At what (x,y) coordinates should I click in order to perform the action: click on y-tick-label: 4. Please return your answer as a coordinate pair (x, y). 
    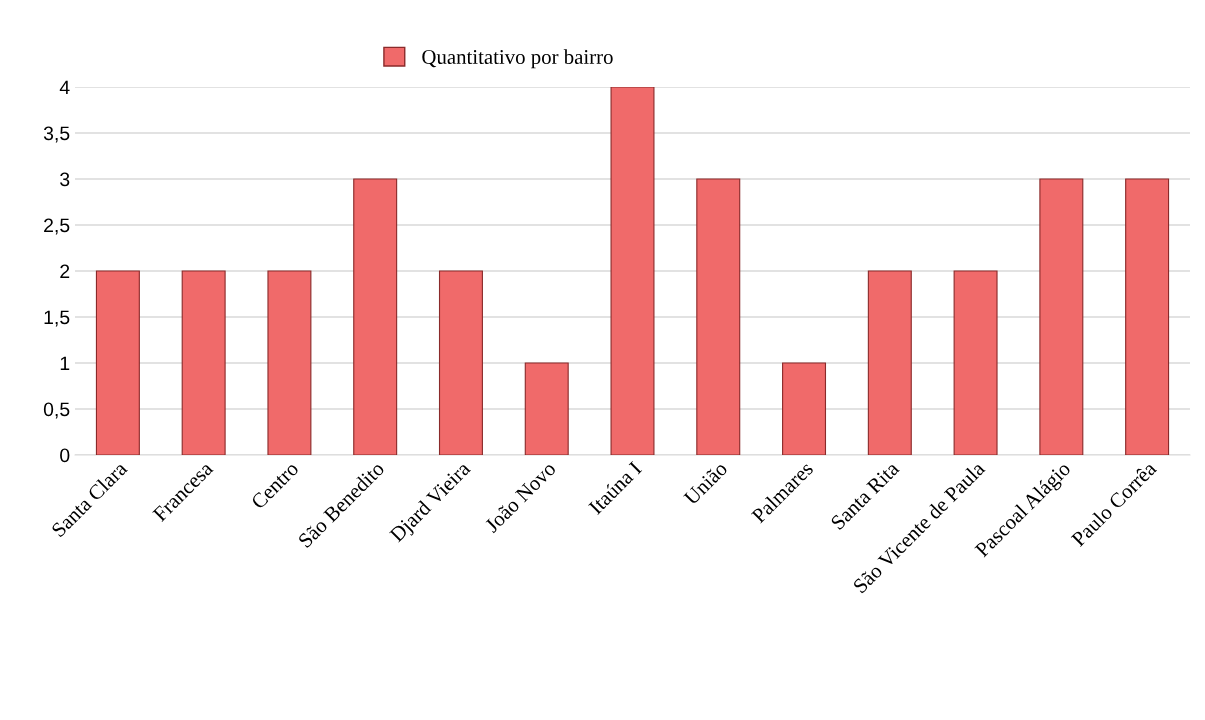
    Looking at the image, I should click on (64, 87).